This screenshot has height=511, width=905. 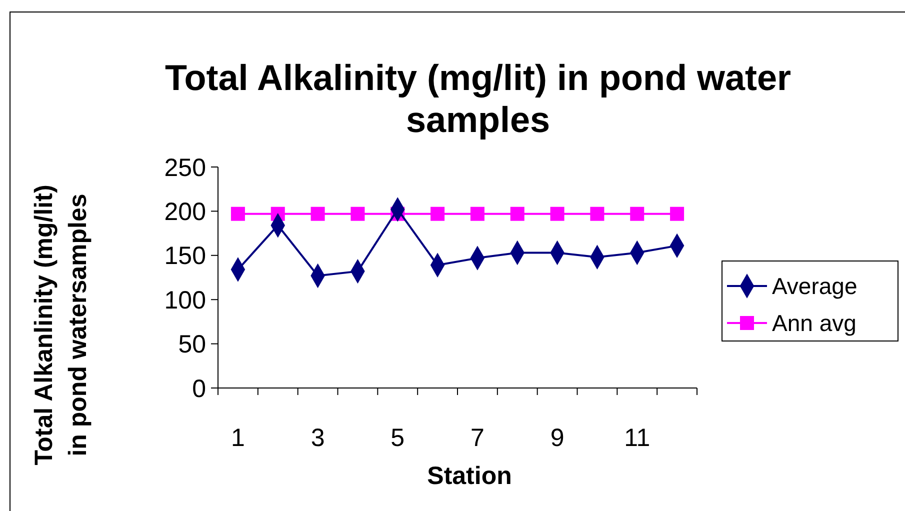 I want to click on y-tick-label: 150, so click(x=185, y=256).